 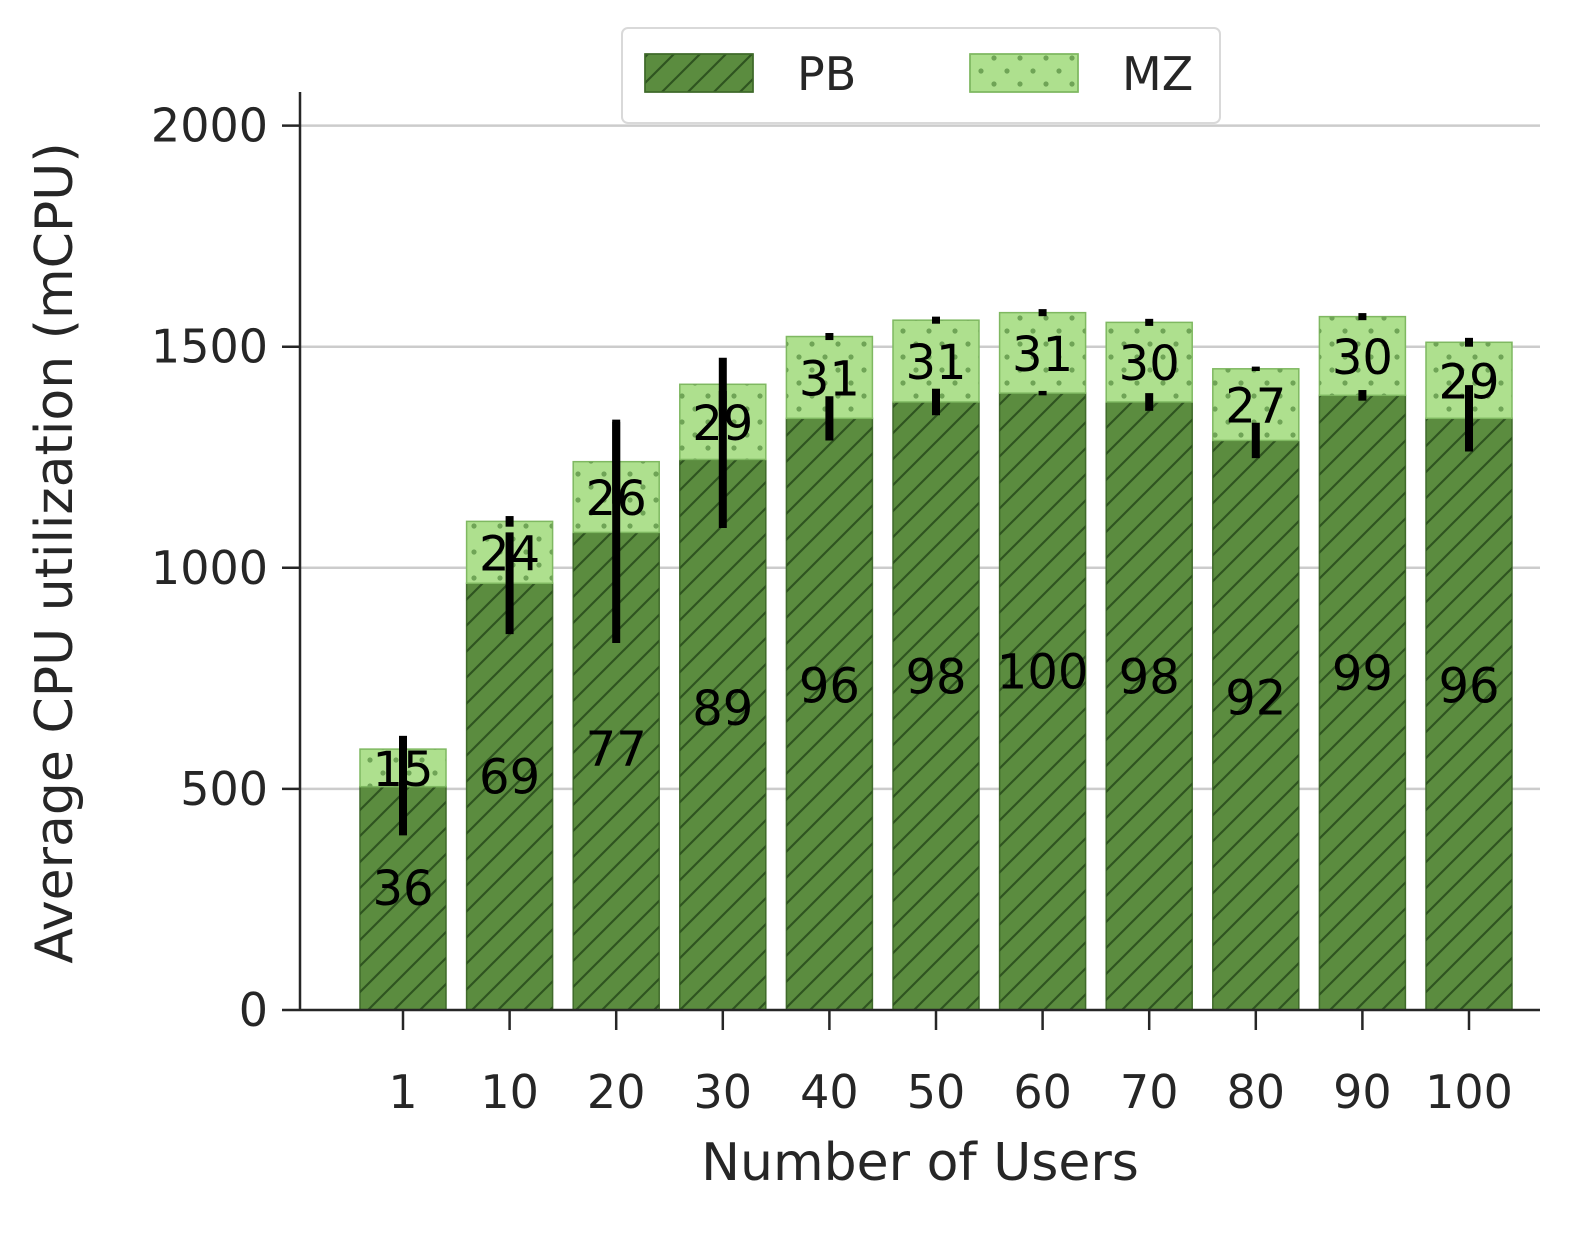 What do you see at coordinates (616, 1092) in the screenshot?
I see `x-tick-label: 20` at bounding box center [616, 1092].